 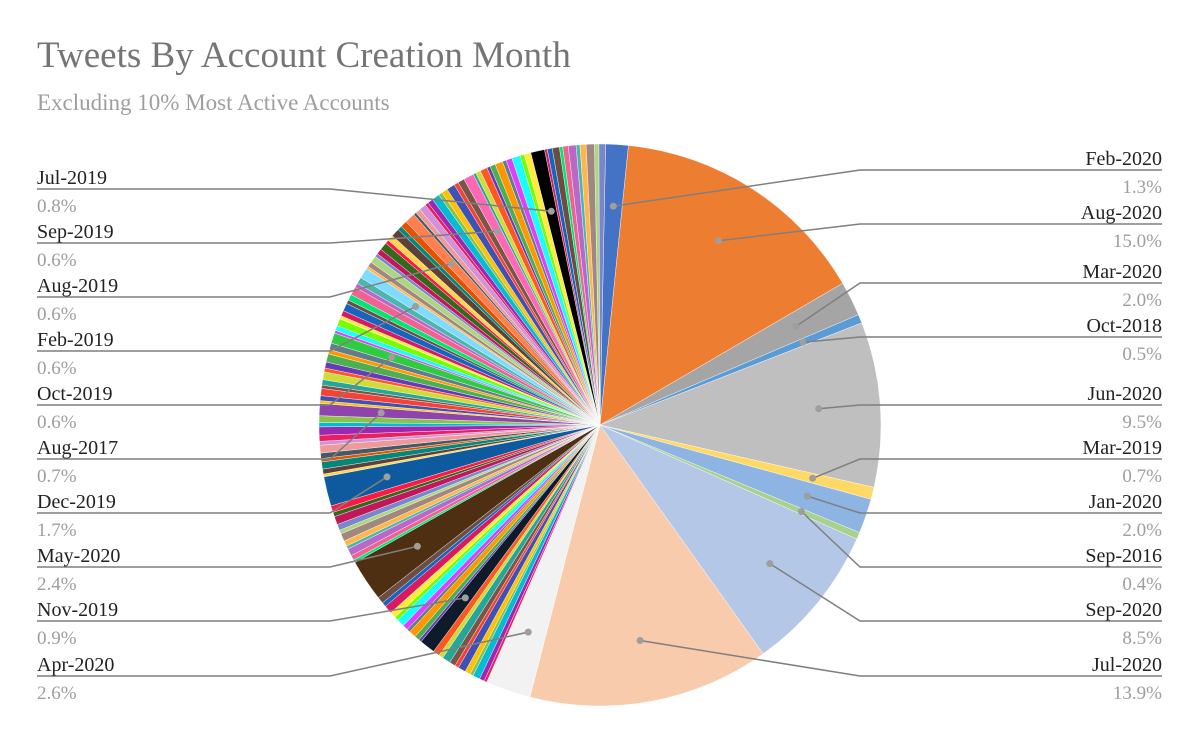 I want to click on slice-label: Mar-2019, so click(x=1122, y=448).